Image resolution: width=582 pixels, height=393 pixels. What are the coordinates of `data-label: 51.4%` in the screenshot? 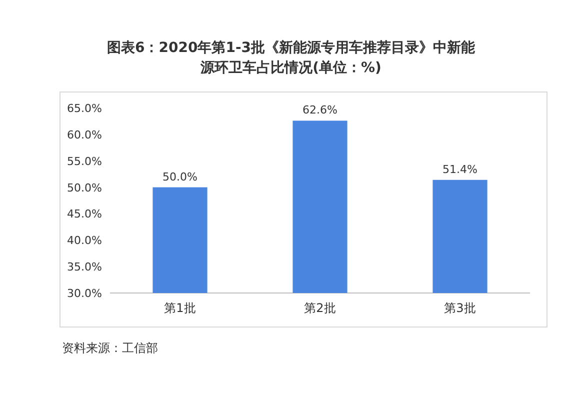 It's located at (460, 169).